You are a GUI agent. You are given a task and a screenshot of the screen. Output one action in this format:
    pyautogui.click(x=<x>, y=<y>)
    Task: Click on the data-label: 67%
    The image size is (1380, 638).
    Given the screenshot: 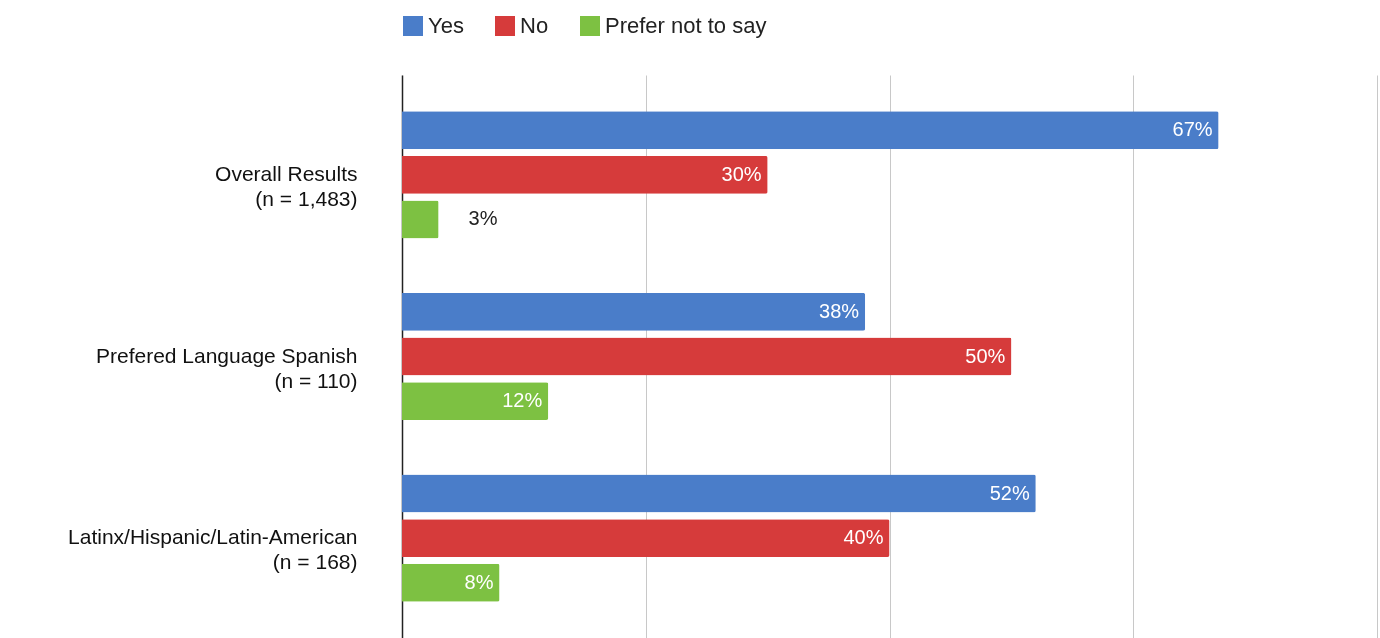 What is the action you would take?
    pyautogui.click(x=1192, y=129)
    